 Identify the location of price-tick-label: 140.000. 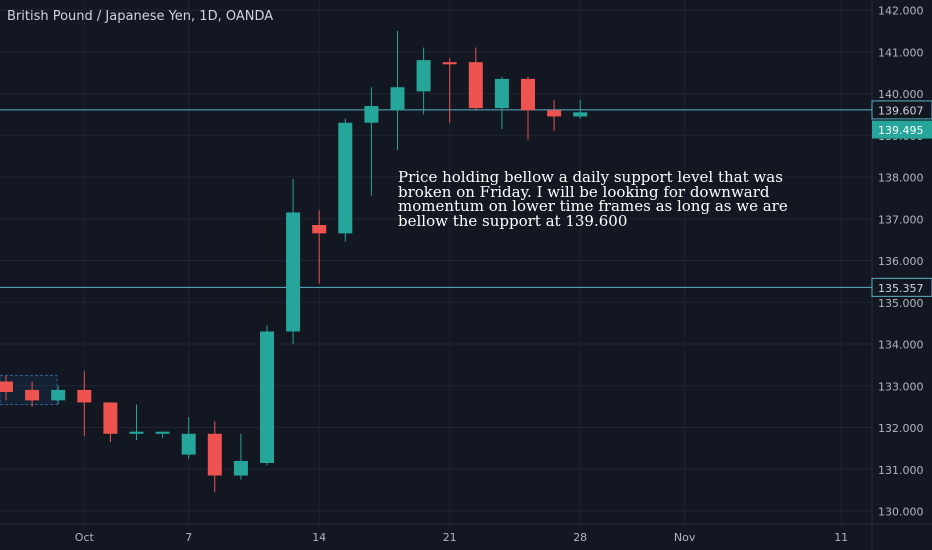
(901, 94).